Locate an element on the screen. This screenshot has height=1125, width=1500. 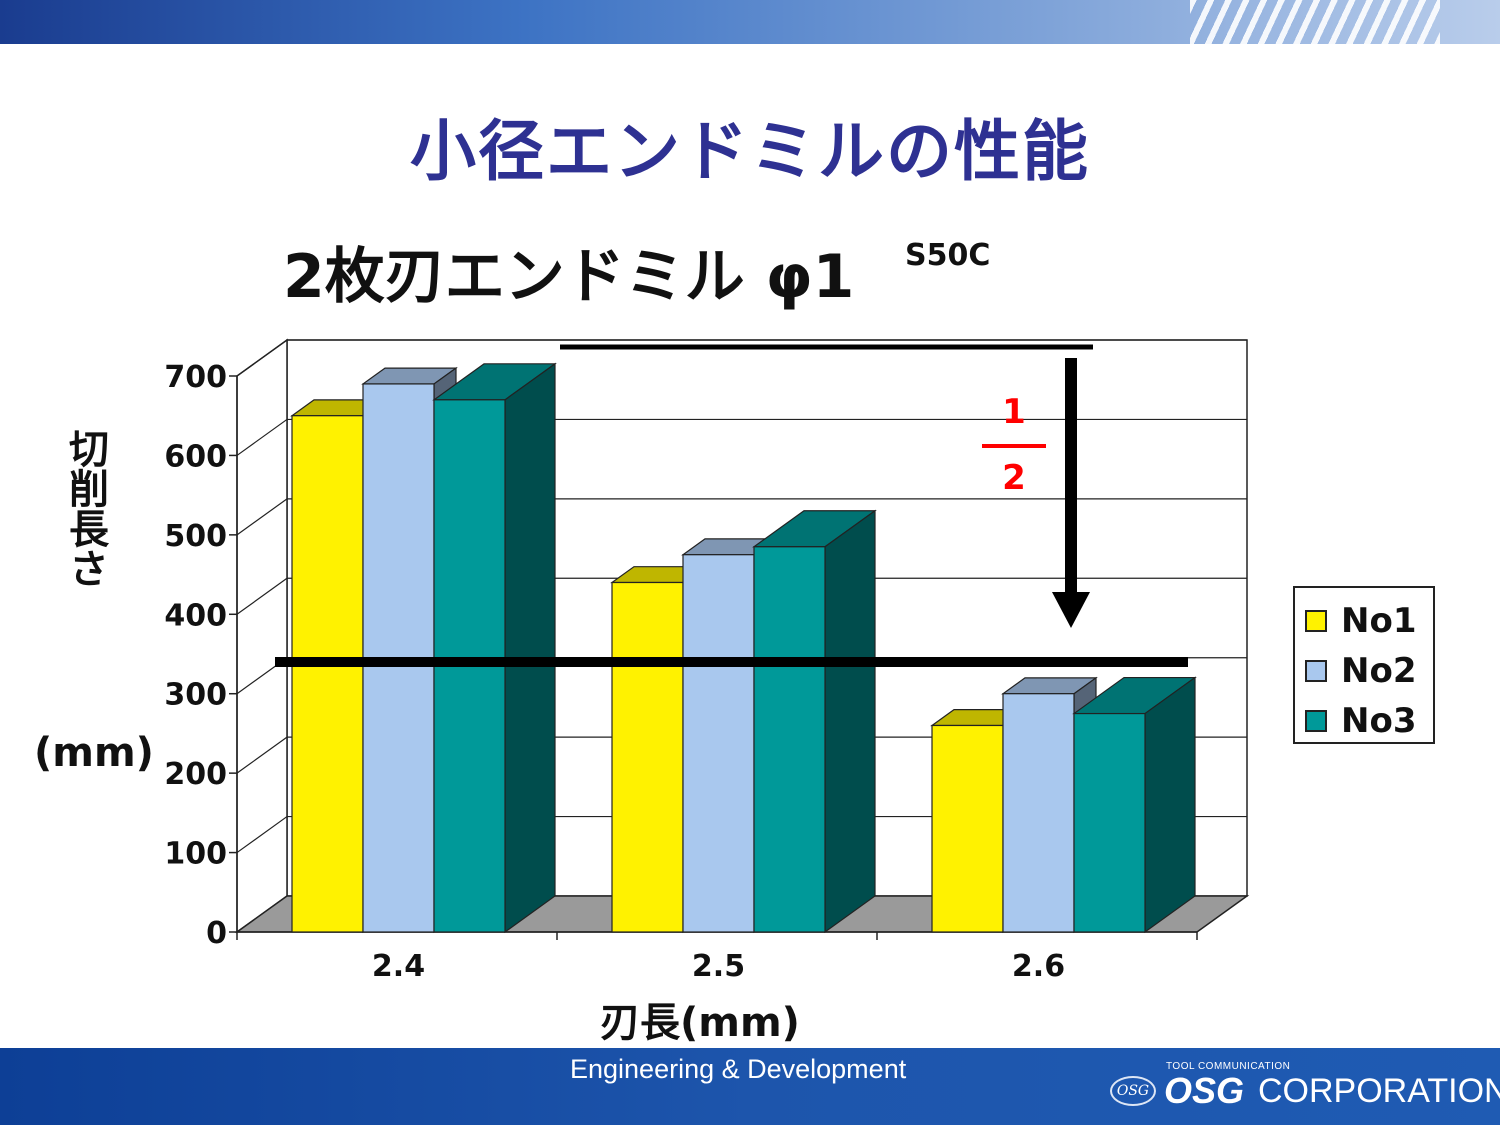
footer-banner is located at coordinates (750, 1086).